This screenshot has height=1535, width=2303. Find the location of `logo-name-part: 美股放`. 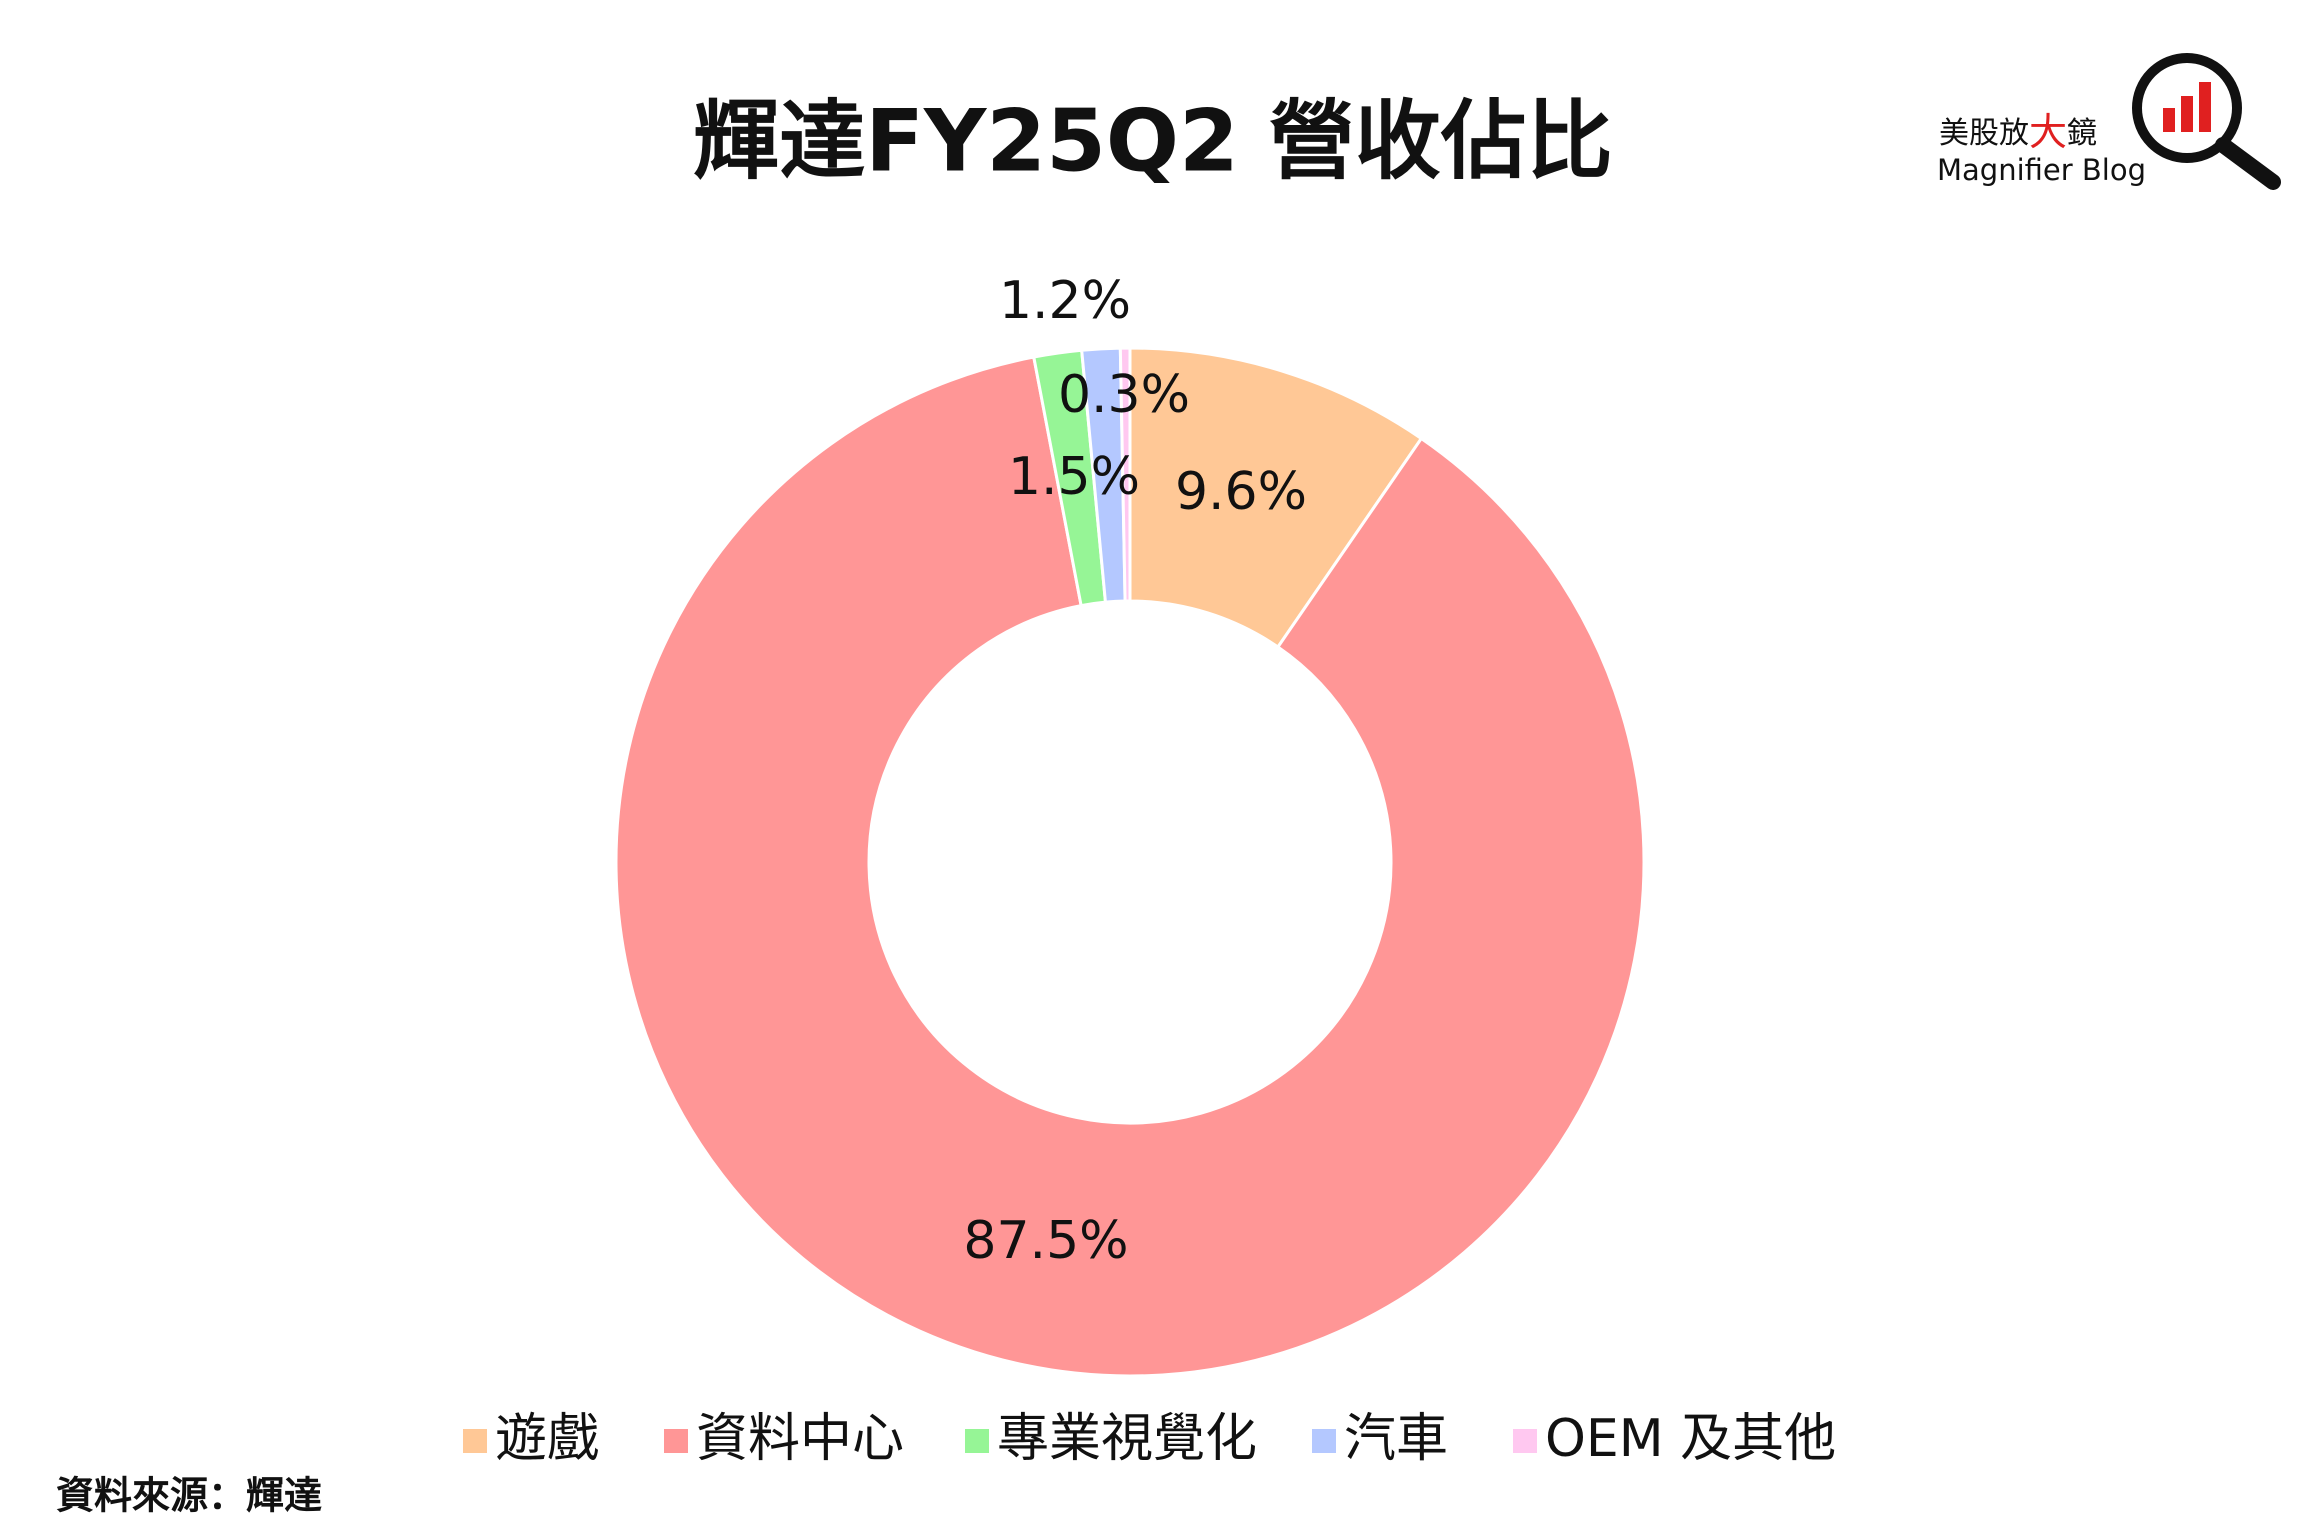

logo-name-part: 美股放 is located at coordinates (1984, 133).